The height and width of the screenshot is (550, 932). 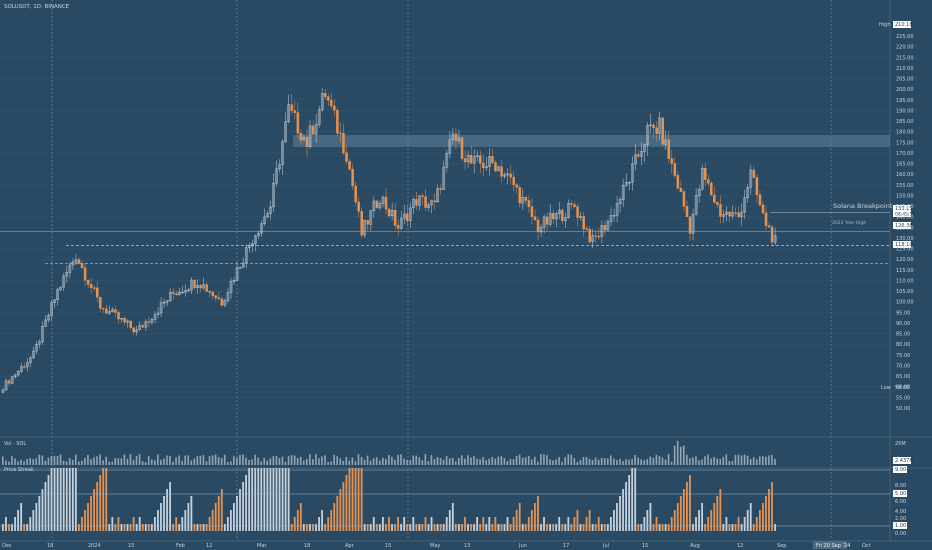 What do you see at coordinates (905, 281) in the screenshot?
I see `y-tick-label: 110.00` at bounding box center [905, 281].